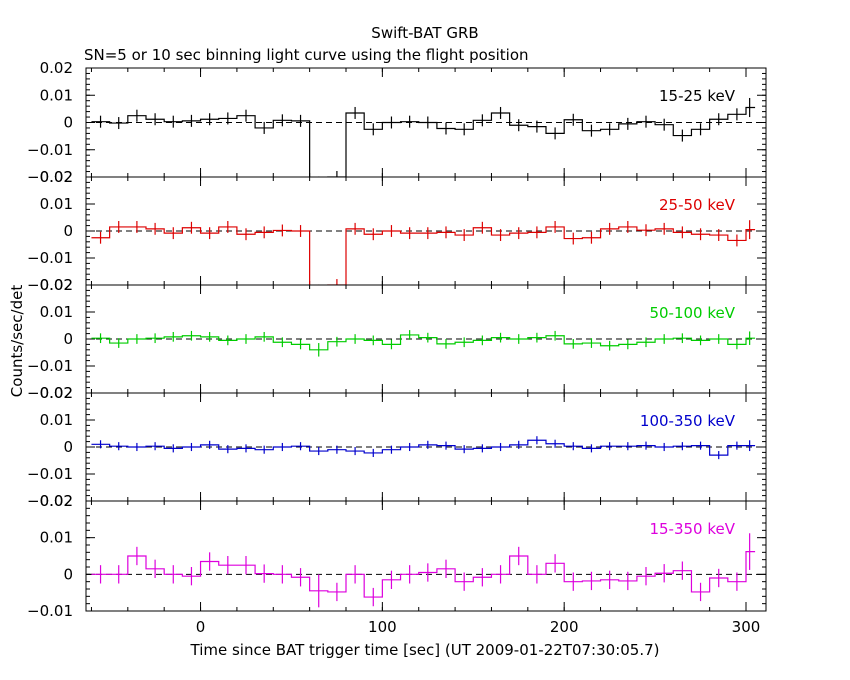 This screenshot has height=680, width=850. Describe the element at coordinates (692, 313) in the screenshot. I see `band-label: 50-100 keV` at that location.